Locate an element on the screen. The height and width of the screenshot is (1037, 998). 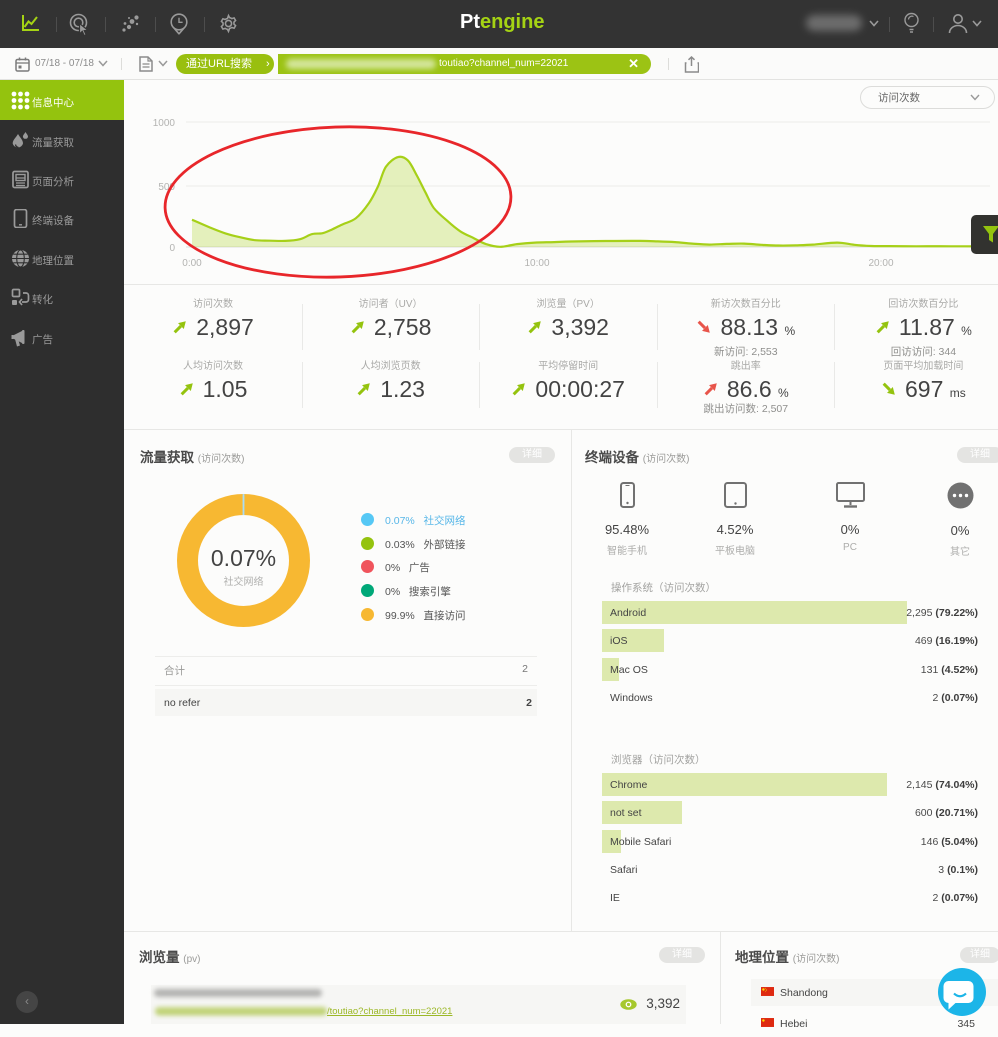
svg-text: 500 is located at coordinates (166, 187).